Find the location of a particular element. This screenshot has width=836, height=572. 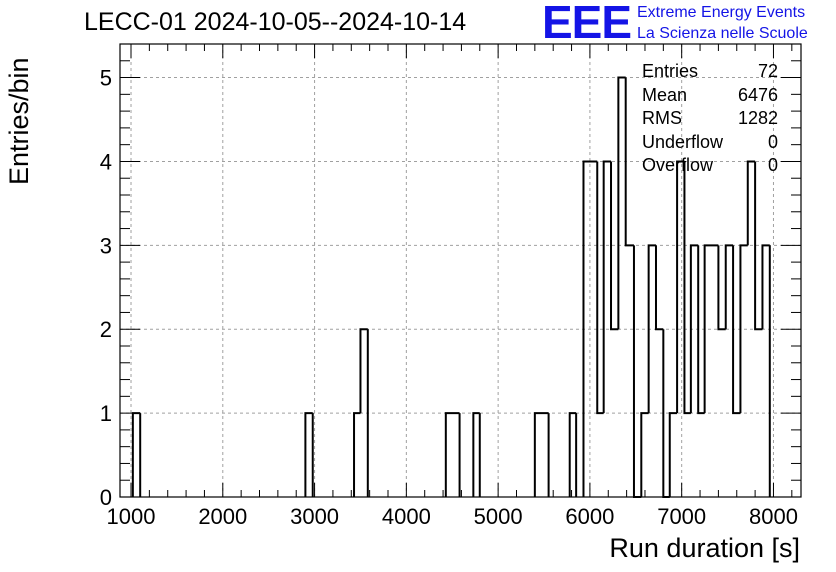

stats-row-rms: RMS 1282 is located at coordinates (710, 119).